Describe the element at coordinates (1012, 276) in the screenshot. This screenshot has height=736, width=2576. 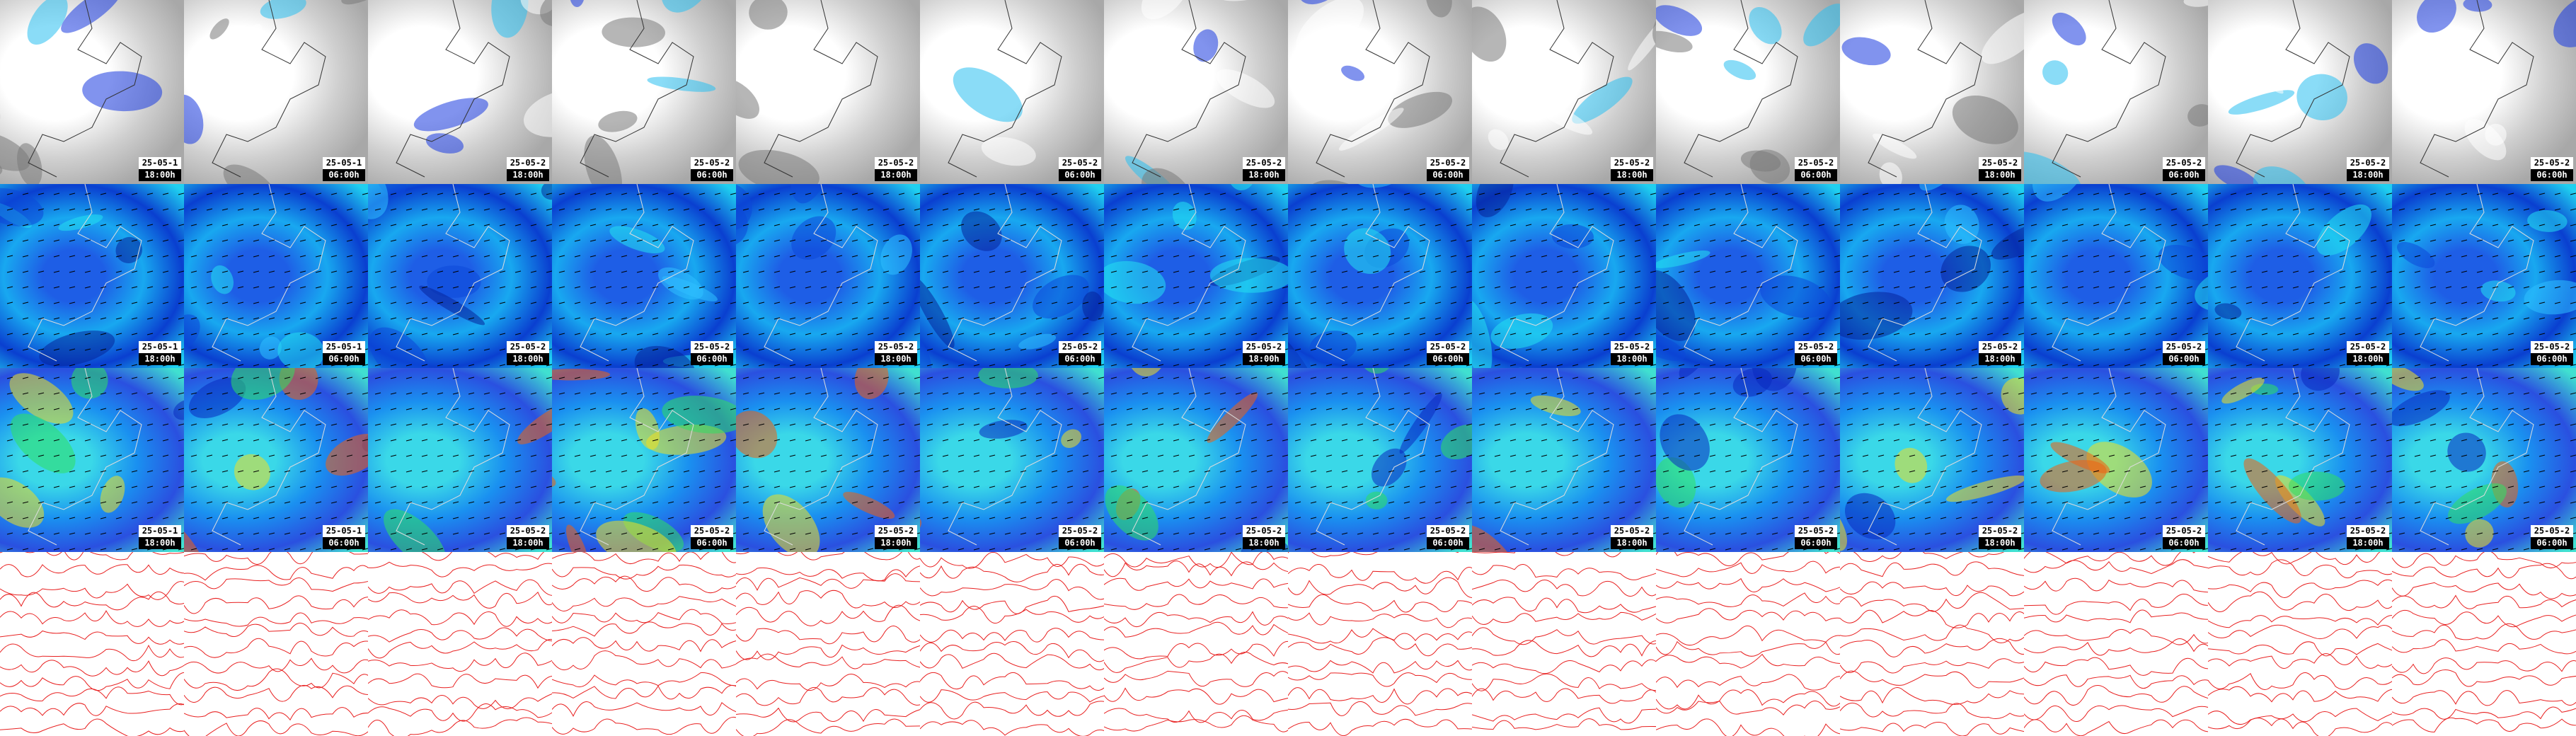
I see `map-layer` at that location.